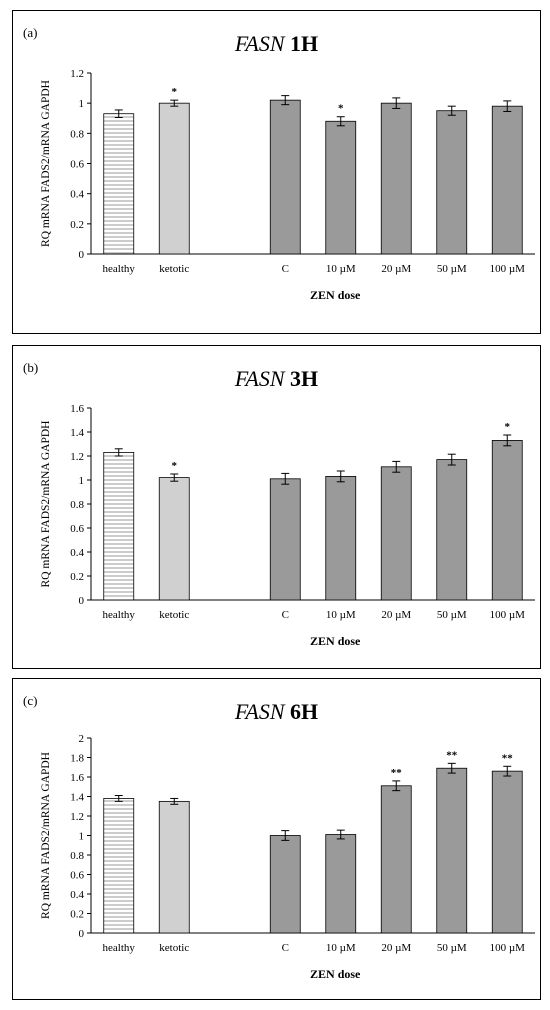 The height and width of the screenshot is (1010, 550). What do you see at coordinates (119, 269) in the screenshot?
I see `x-tick-label-a-0: healthy` at bounding box center [119, 269].